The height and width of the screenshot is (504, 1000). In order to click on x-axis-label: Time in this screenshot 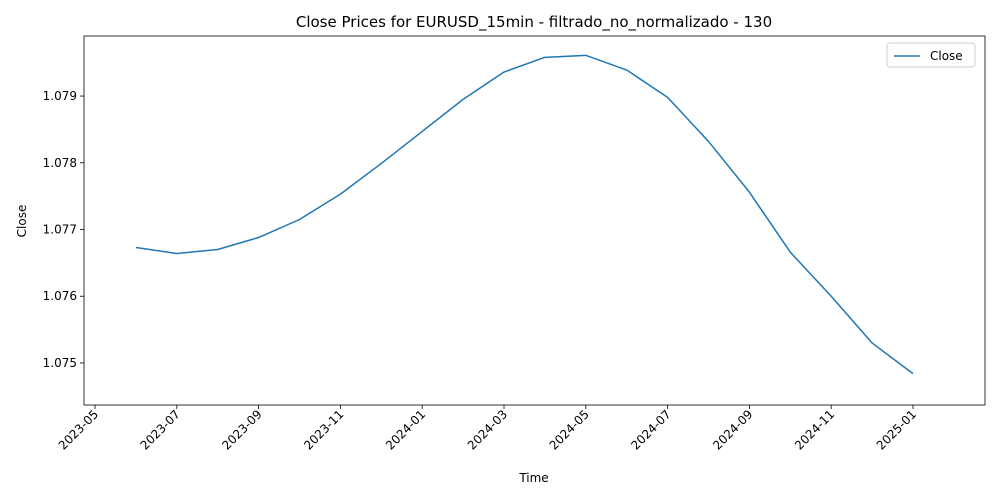, I will do `click(533, 478)`.